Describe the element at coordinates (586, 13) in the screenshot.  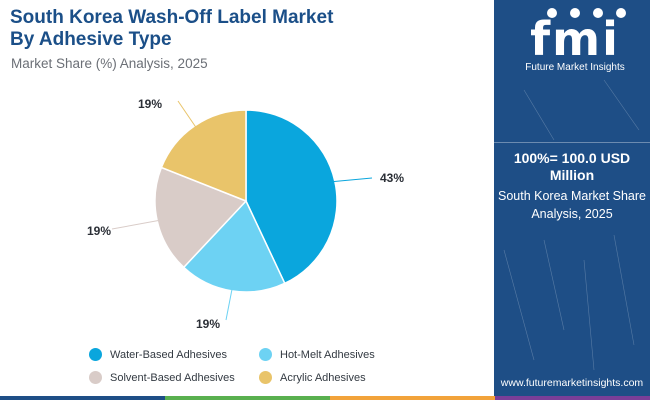
I see `logo-icons` at that location.